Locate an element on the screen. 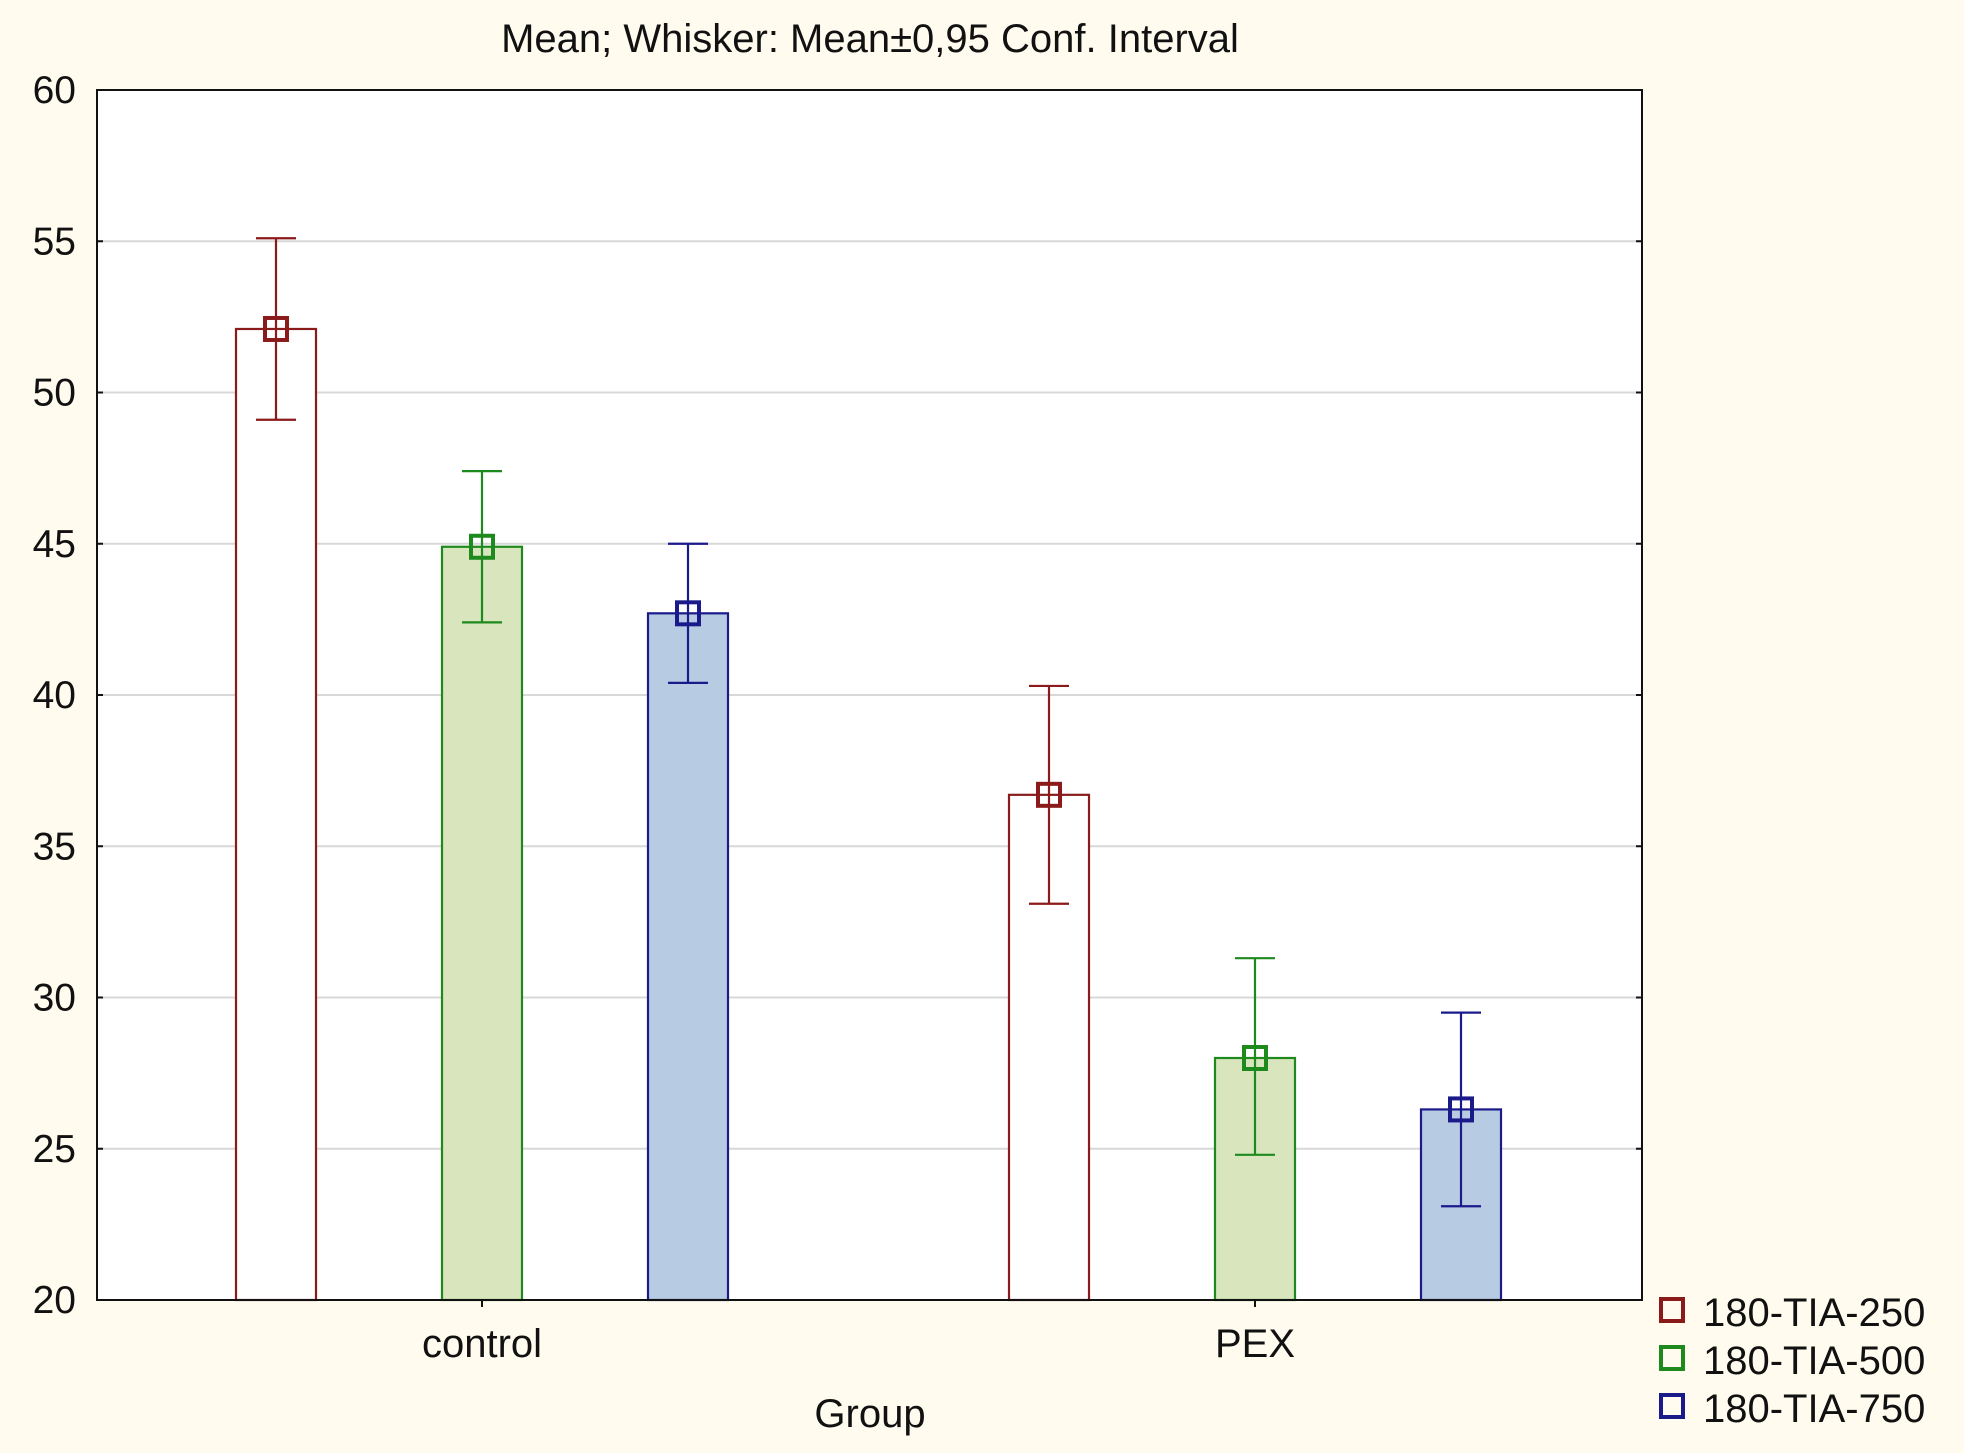  y-tick-label: 35 is located at coordinates (54, 846).